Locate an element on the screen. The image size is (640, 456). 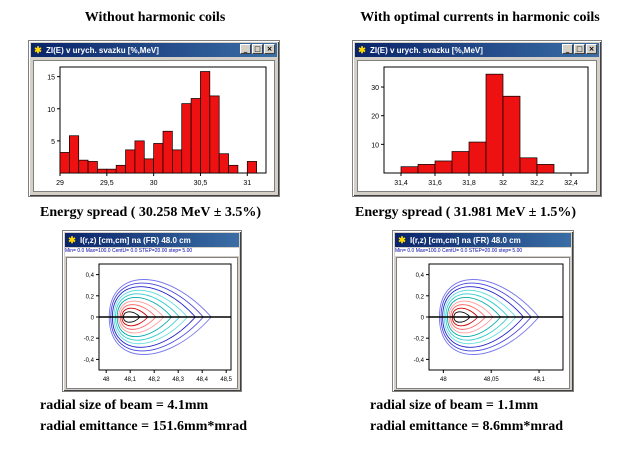
x-tick-label: 31,6 is located at coordinates (435, 183).